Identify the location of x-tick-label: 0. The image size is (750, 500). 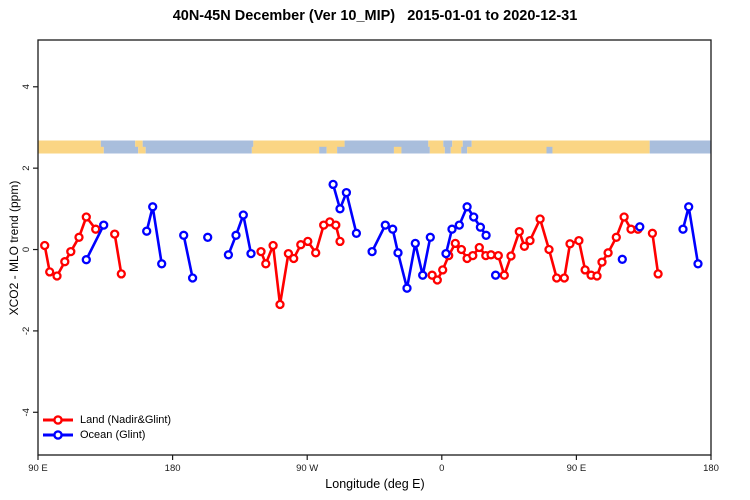
(441, 468).